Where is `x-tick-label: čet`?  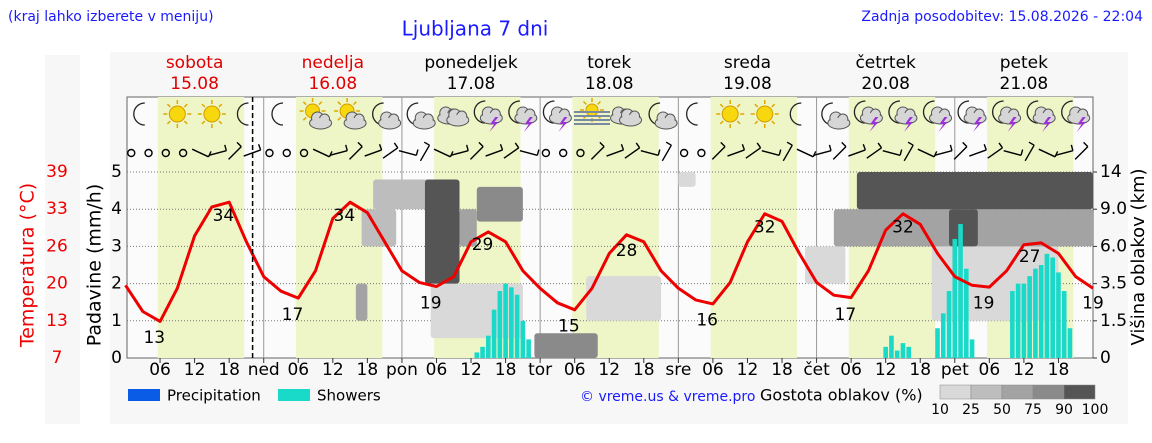 x-tick-label: čet is located at coordinates (816, 370).